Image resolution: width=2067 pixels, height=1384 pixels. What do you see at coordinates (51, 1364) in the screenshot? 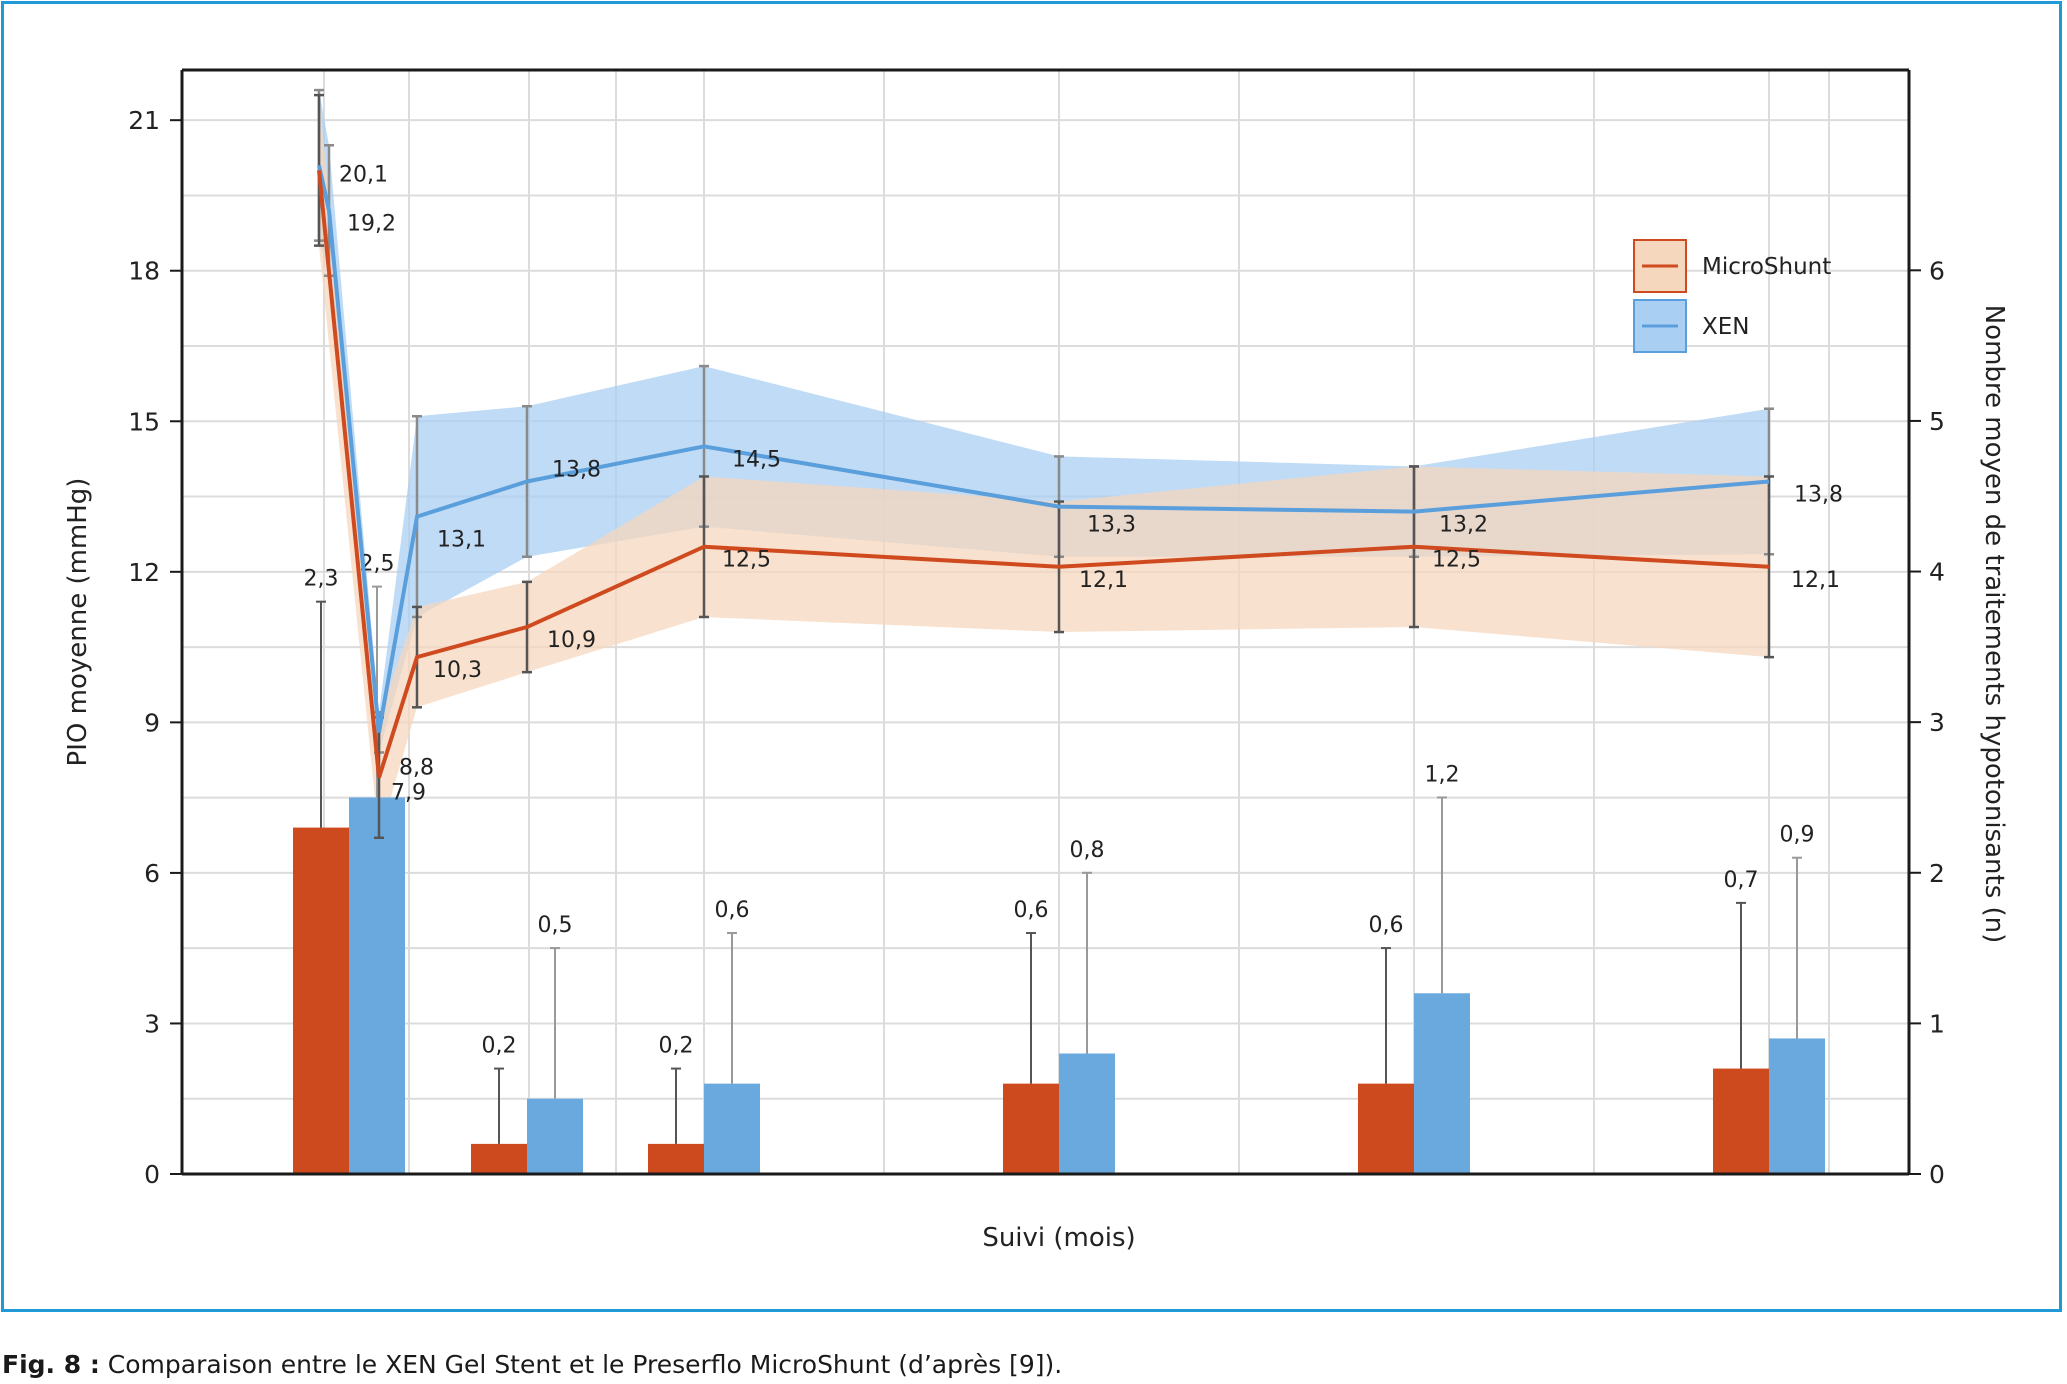
I see `caption-label: Fig. 8 :` at bounding box center [51, 1364].